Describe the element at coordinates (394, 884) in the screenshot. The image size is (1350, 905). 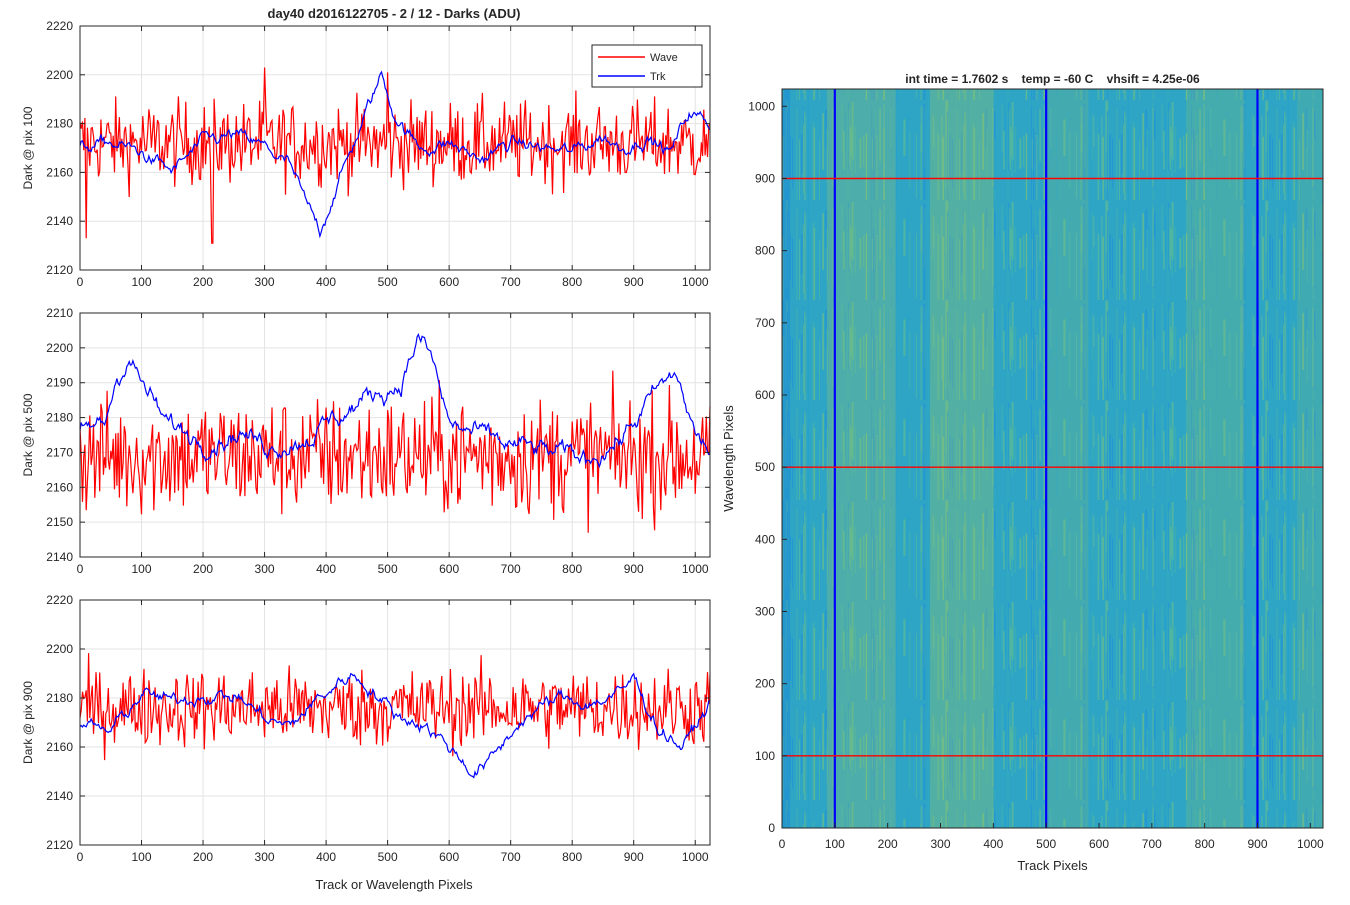
I see `x-axis-label: Track or Wavelength Pixels` at that location.